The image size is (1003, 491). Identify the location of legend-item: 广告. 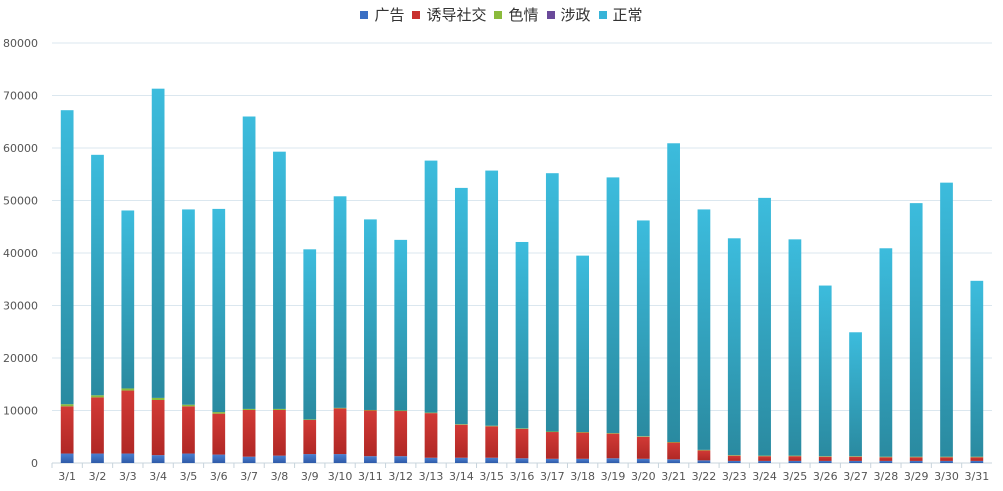
(382, 14).